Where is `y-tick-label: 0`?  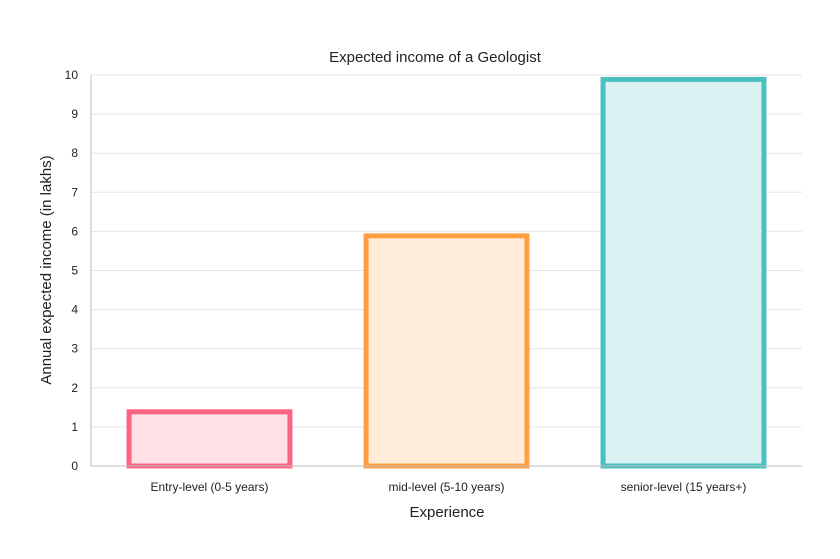 y-tick-label: 0 is located at coordinates (74, 466).